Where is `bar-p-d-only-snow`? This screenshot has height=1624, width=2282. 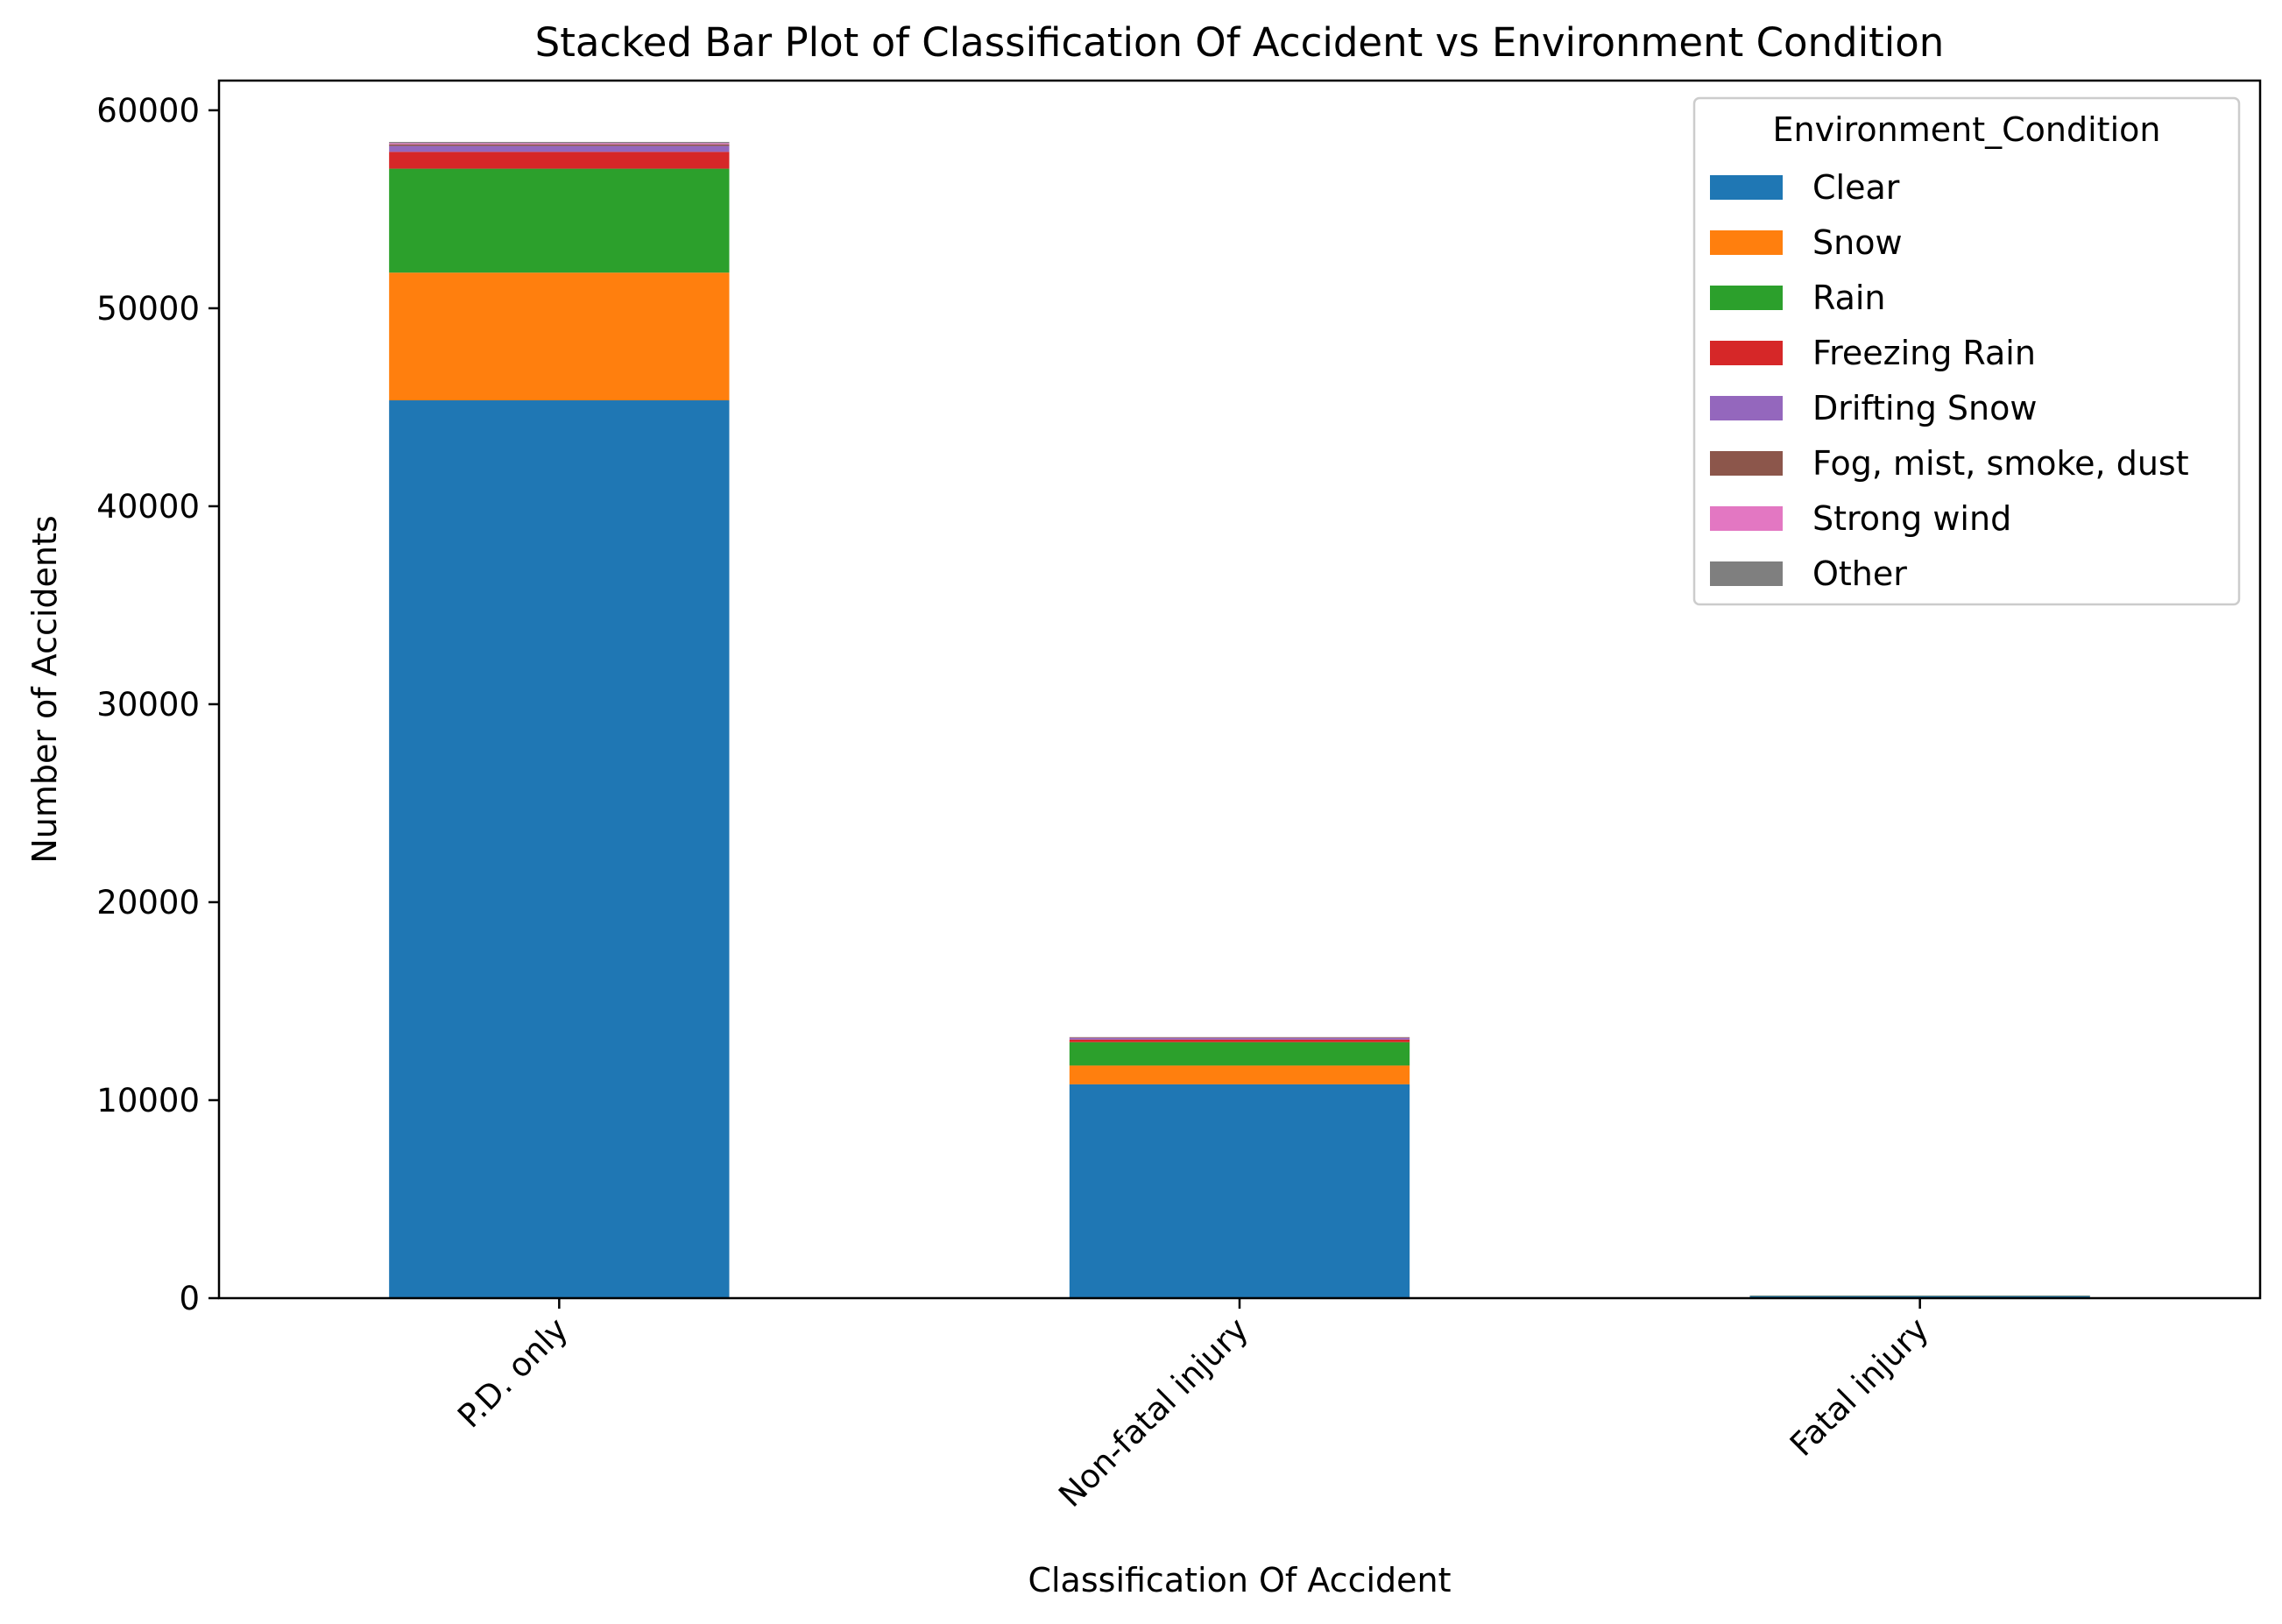 bar-p-d-only-snow is located at coordinates (559, 336).